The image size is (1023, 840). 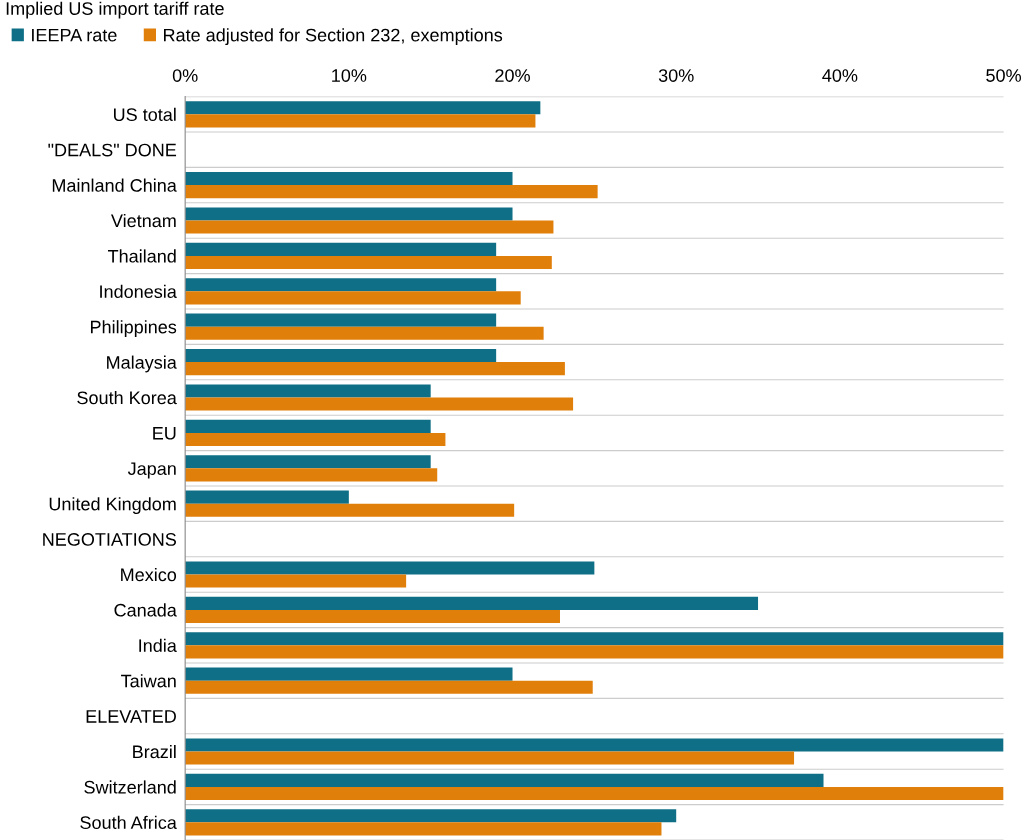 I want to click on y-tick-label: Canada, so click(x=145, y=610).